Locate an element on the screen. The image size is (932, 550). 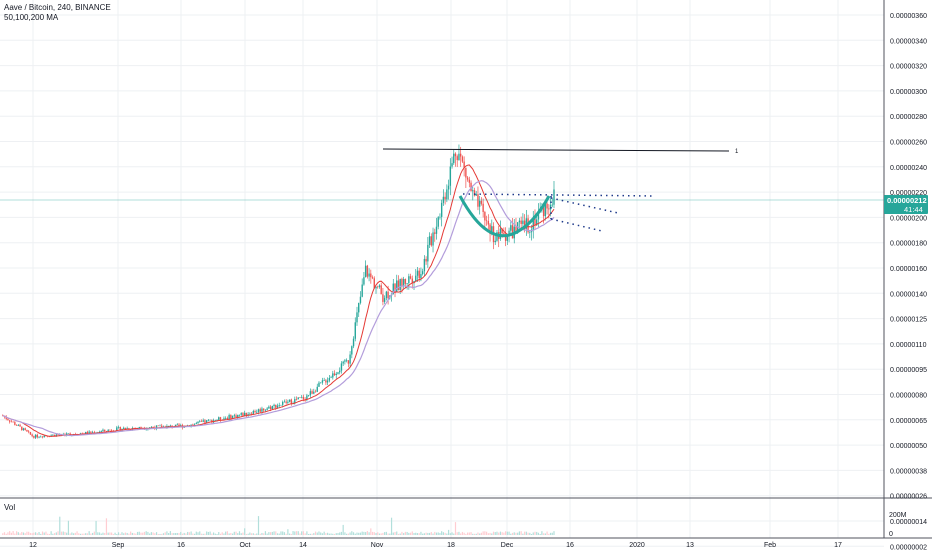
x-tick-label: 12 is located at coordinates (33, 545).